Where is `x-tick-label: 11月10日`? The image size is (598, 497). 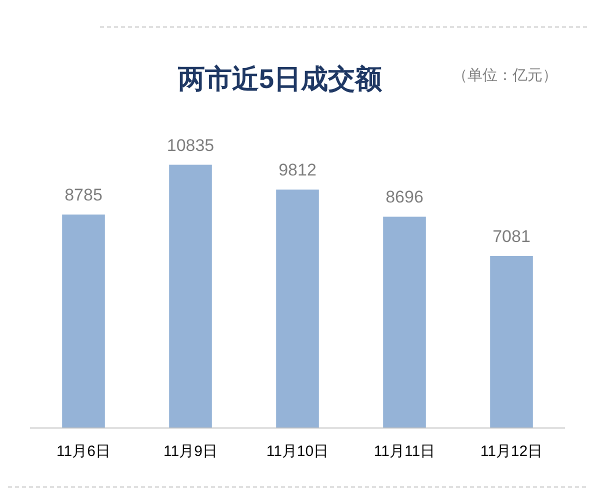
x-tick-label: 11月10日 is located at coordinates (297, 451).